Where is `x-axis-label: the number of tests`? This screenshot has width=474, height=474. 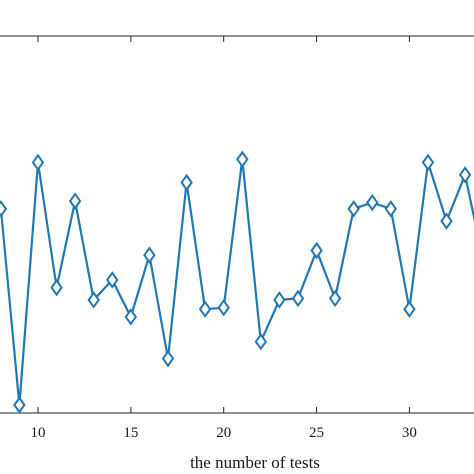
x-axis-label: the number of tests is located at coordinates (255, 462).